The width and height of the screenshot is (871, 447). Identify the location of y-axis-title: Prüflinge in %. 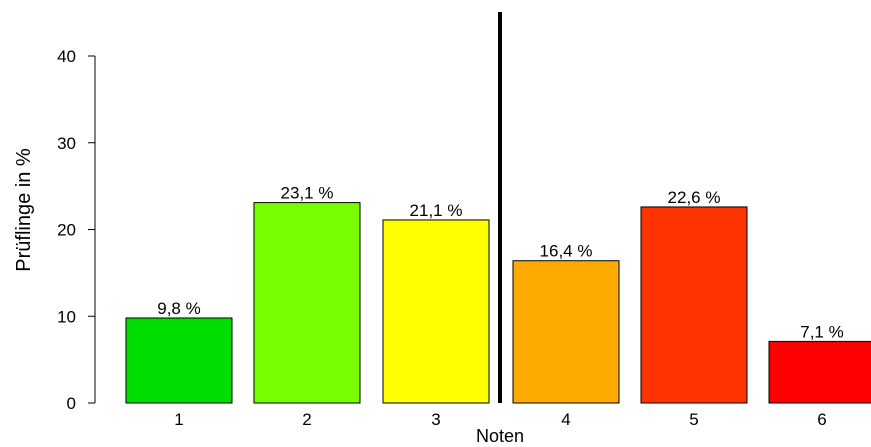
(24, 210).